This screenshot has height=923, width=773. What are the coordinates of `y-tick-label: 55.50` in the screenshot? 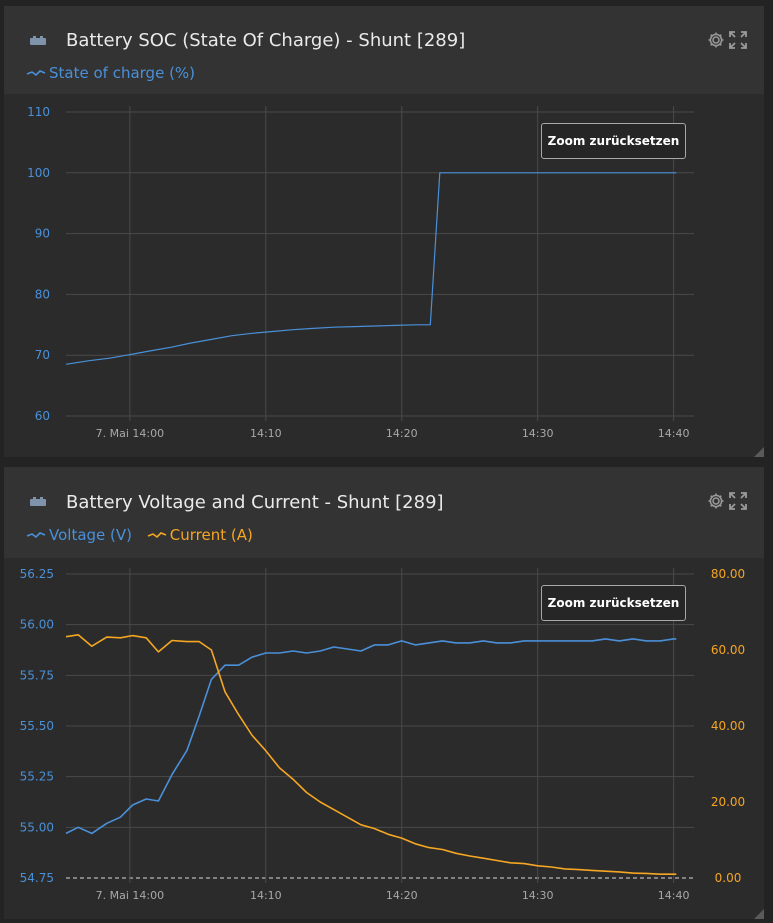 It's located at (37, 726).